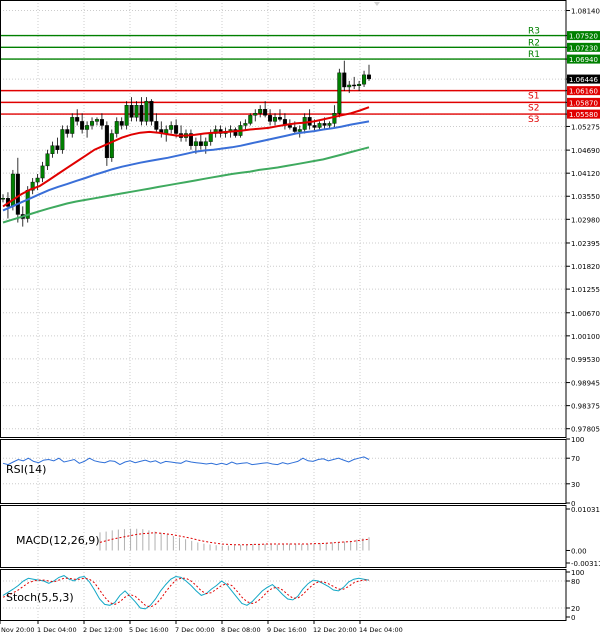 Image resolution: width=600 pixels, height=641 pixels. Describe the element at coordinates (585, 290) in the screenshot. I see `y-tick-label: 1.01255` at that location.